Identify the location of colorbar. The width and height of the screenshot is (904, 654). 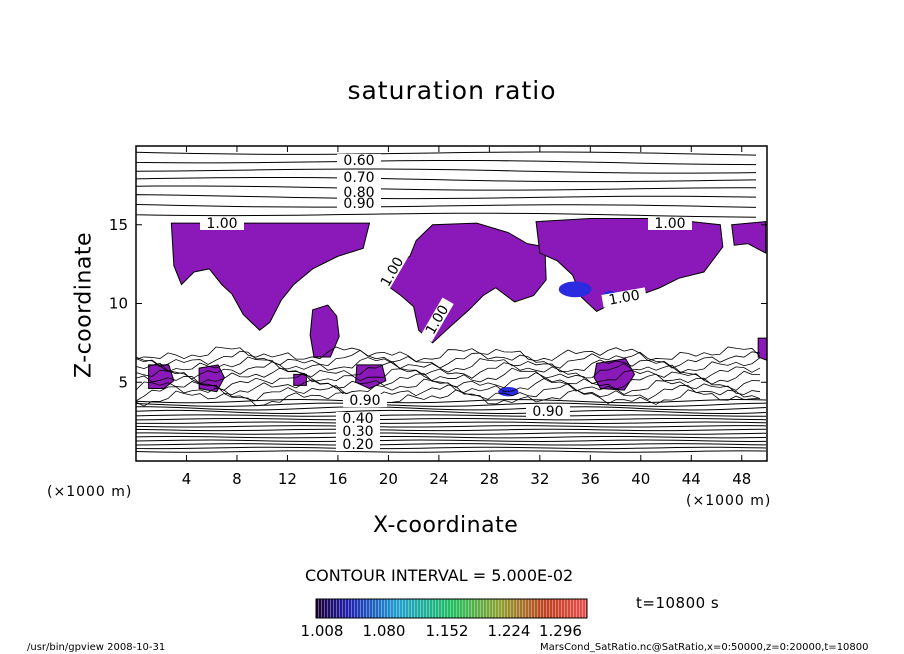
(451, 608).